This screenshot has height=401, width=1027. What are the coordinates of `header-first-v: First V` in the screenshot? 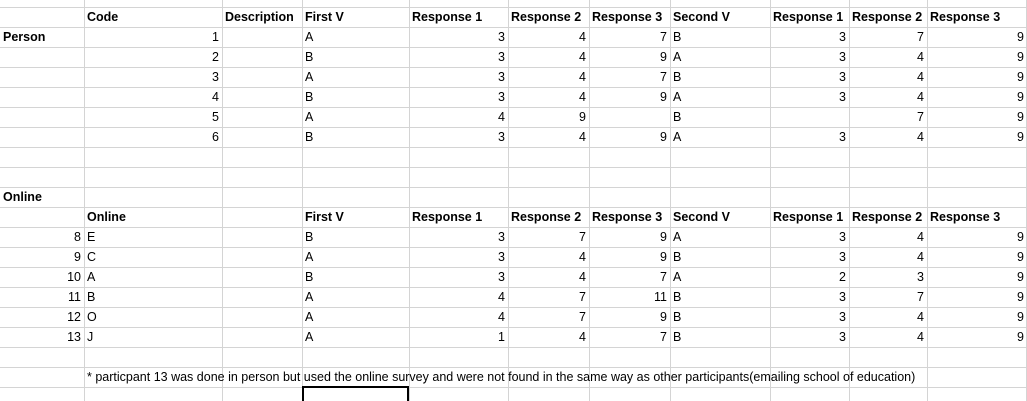 It's located at (324, 17).